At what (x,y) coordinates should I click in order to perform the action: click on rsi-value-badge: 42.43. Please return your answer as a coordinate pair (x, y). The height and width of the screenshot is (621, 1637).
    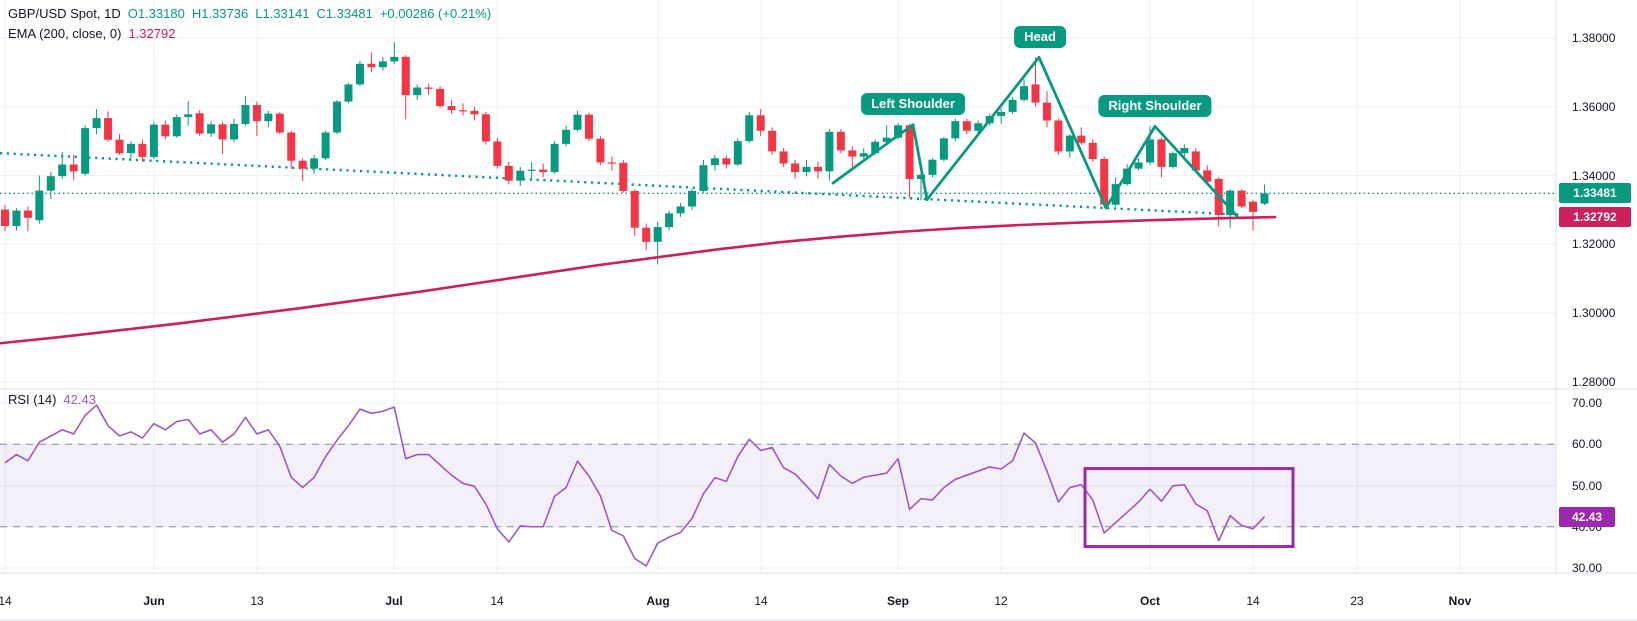
    Looking at the image, I should click on (1587, 516).